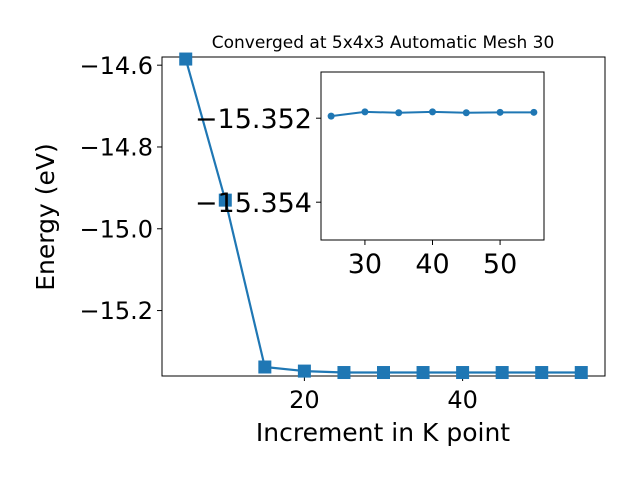  Describe the element at coordinates (120, 188) in the screenshot. I see `main-y-ticks: −15.2 −15.0 −14.8 −14.6` at that location.